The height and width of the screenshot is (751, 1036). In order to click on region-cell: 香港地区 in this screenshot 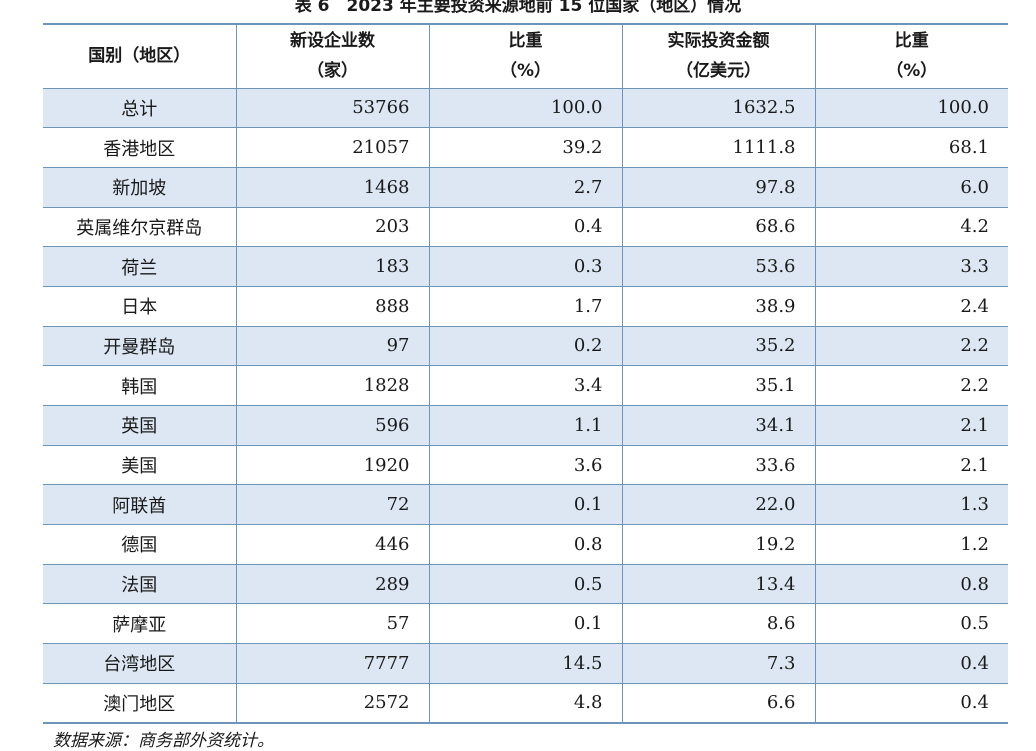, I will do `click(140, 147)`.